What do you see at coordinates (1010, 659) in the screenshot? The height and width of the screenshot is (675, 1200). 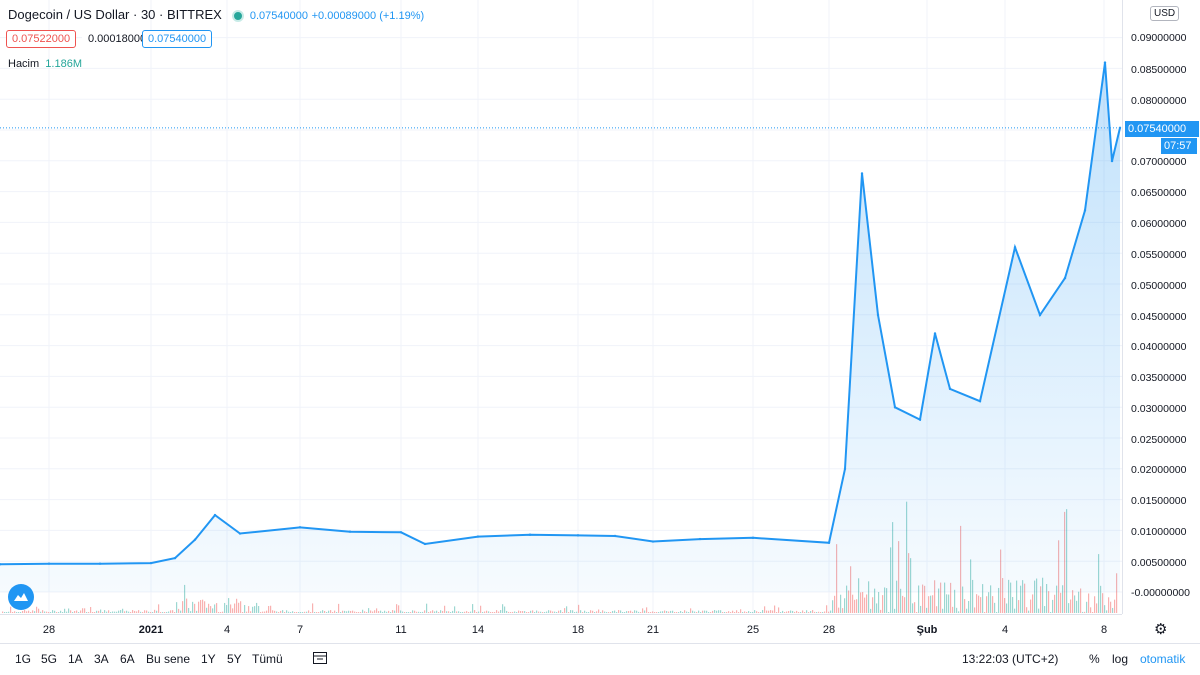 I see `clock: 13:22:03 (UTC+2)` at bounding box center [1010, 659].